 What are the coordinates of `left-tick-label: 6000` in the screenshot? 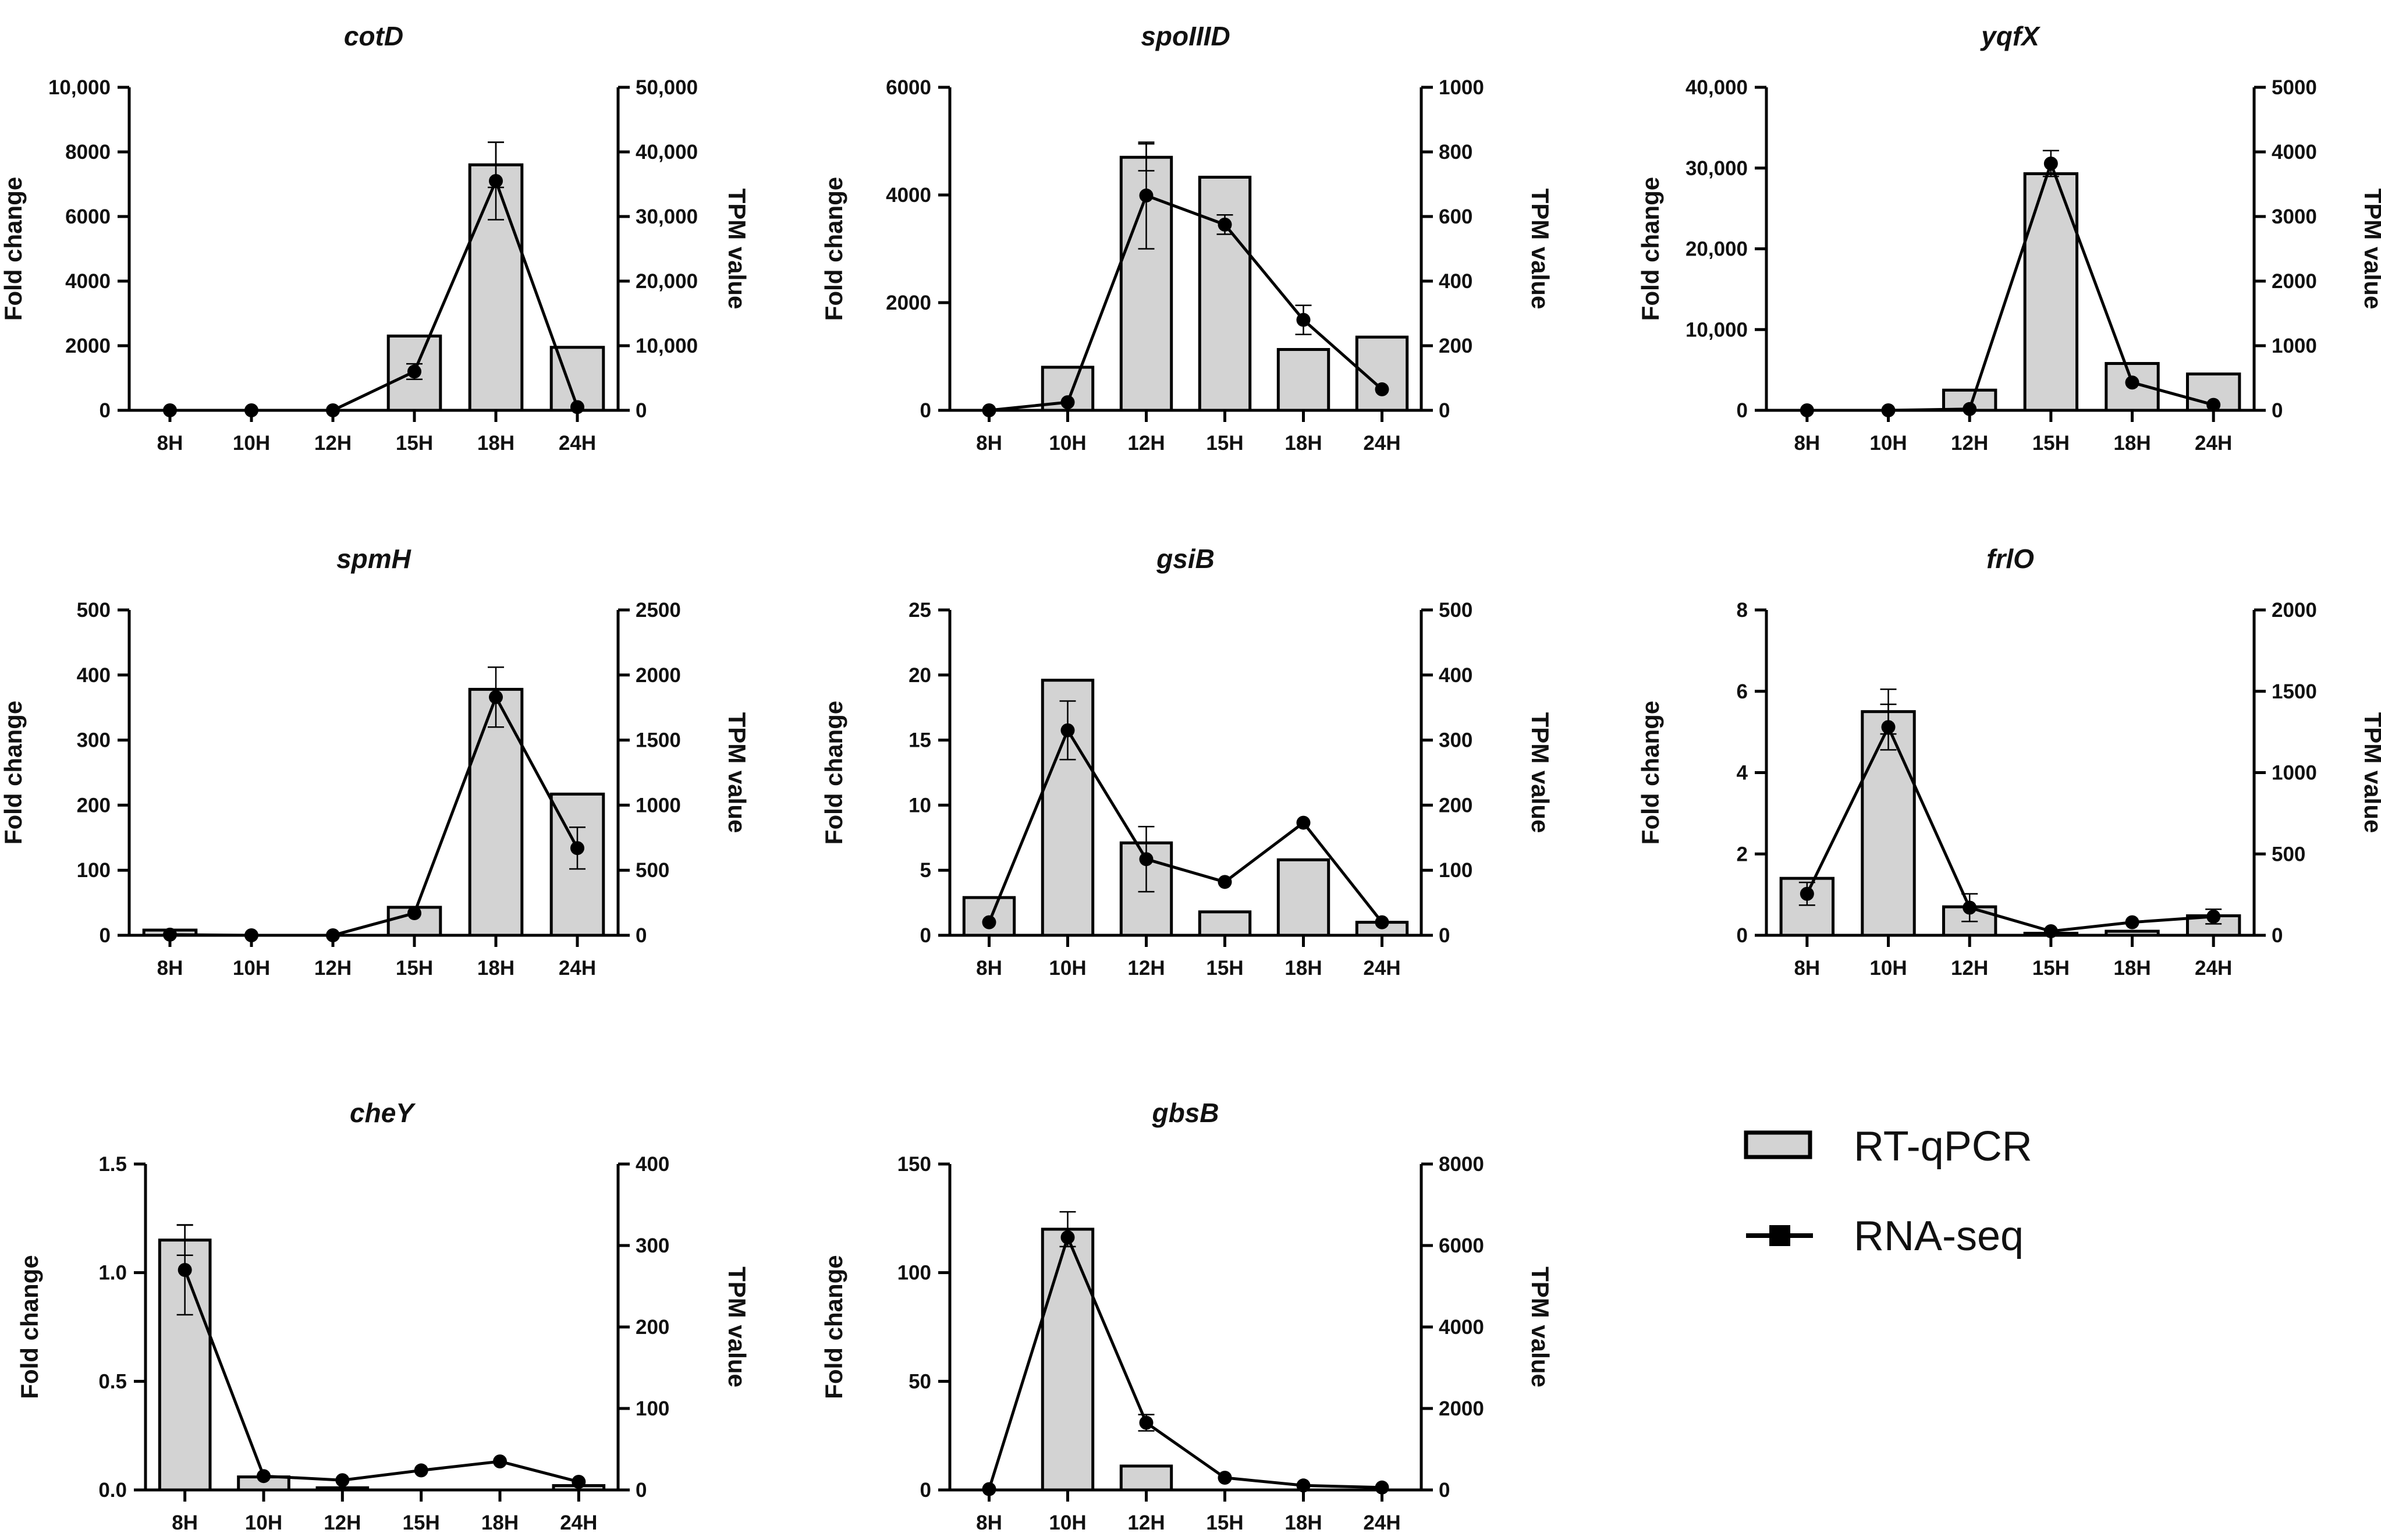 It's located at (88, 216).